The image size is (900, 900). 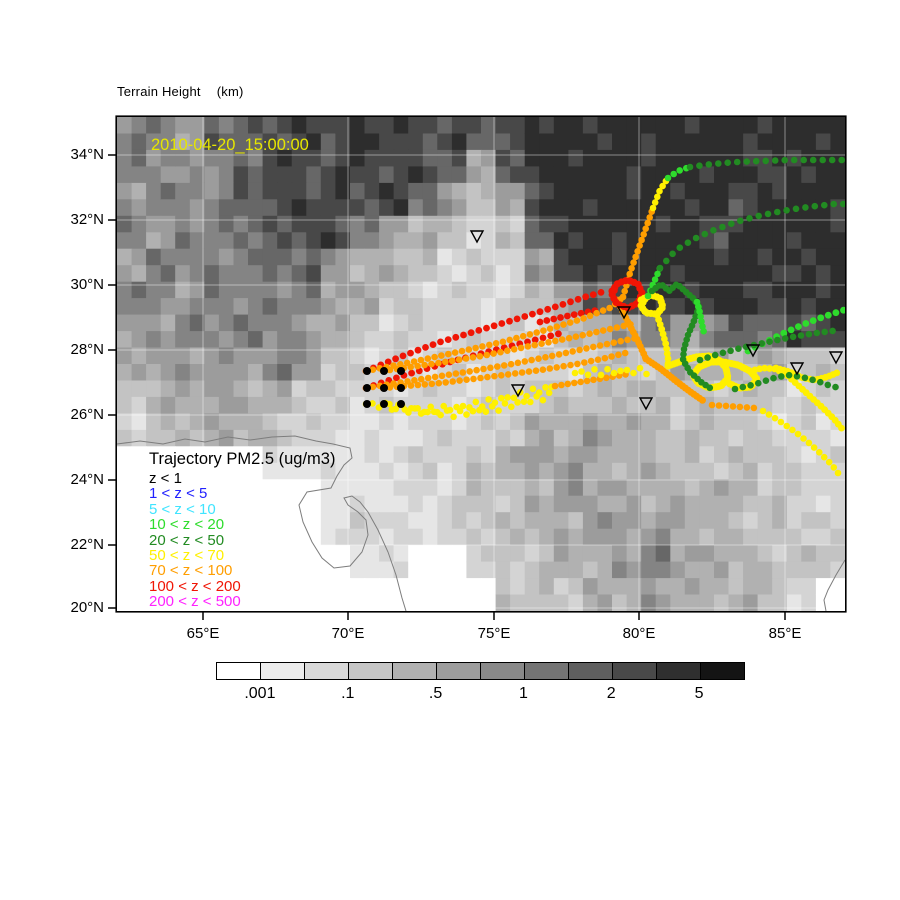 What do you see at coordinates (180, 91) in the screenshot?
I see `plot-title: Terrain Height (km)` at bounding box center [180, 91].